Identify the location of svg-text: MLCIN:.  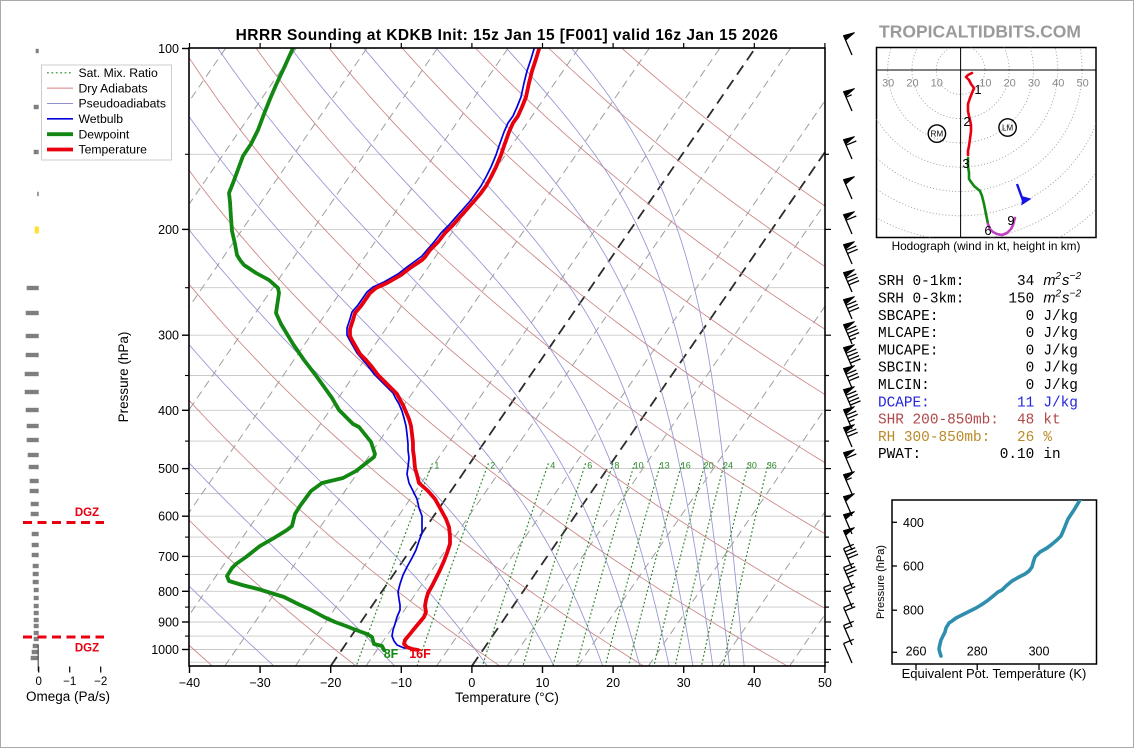
(904, 386).